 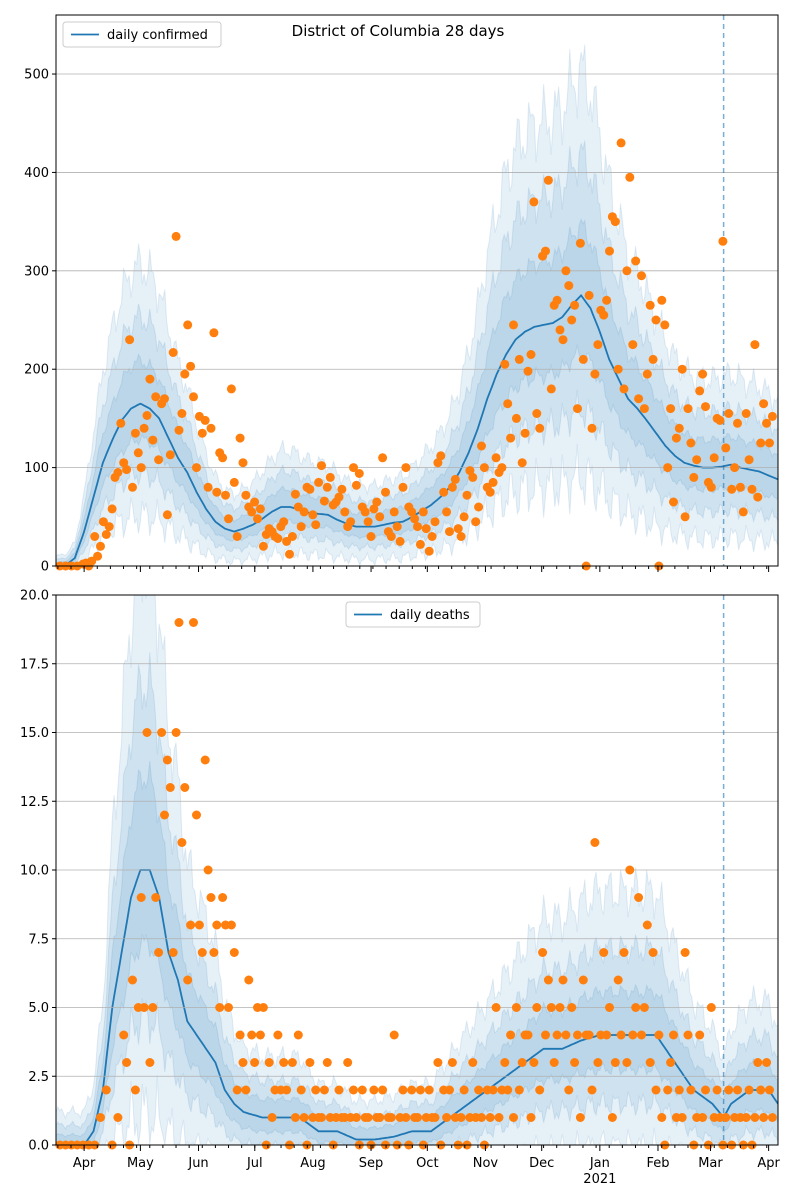 What do you see at coordinates (38, 939) in the screenshot?
I see `deaths-ytick-label: 7.5` at bounding box center [38, 939].